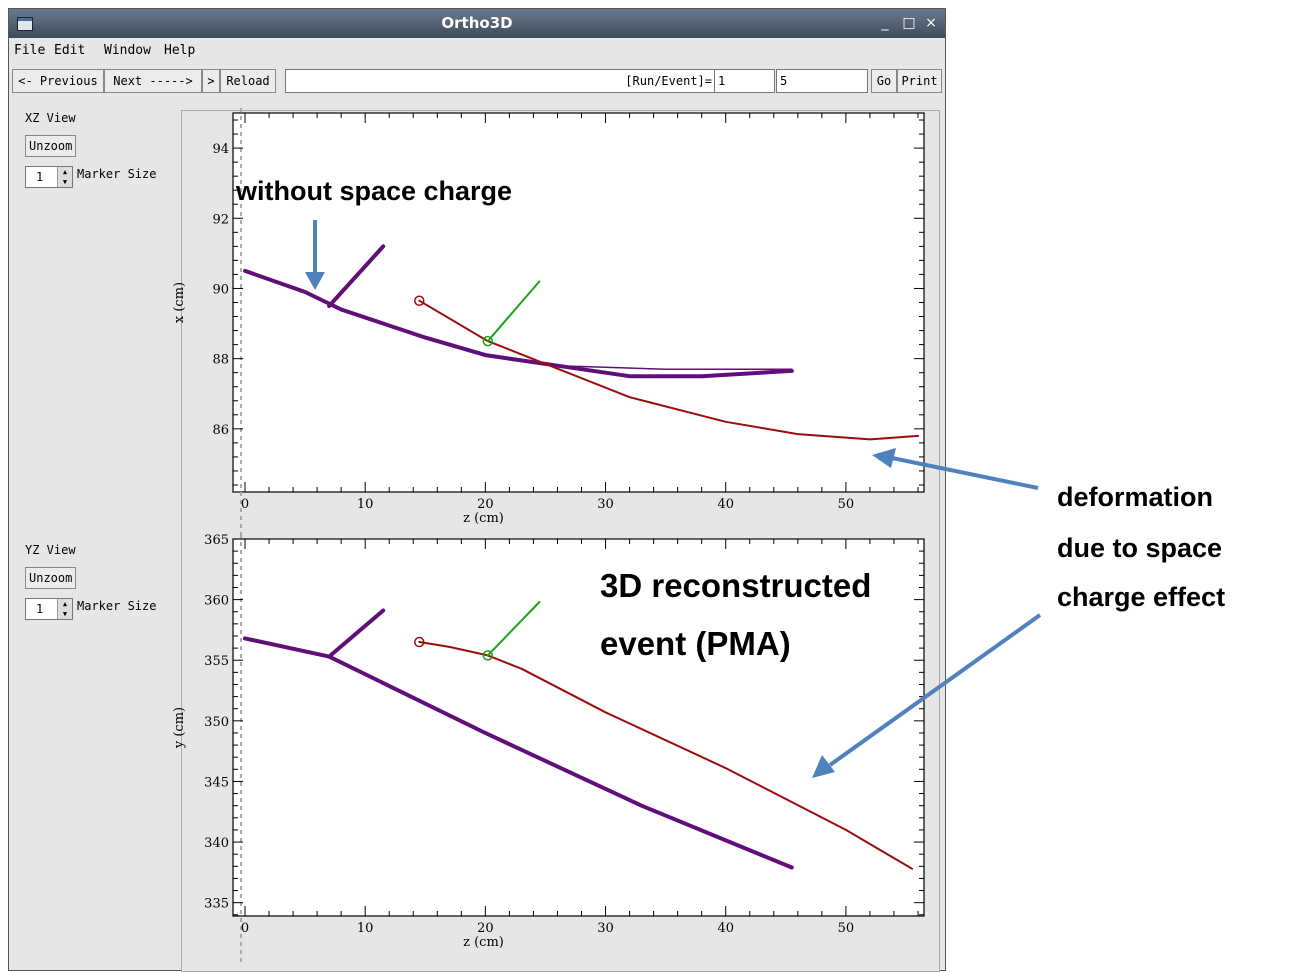 The image size is (1295, 972). What do you see at coordinates (725, 928) in the screenshot?
I see `yz-view-xtick-label: 40` at bounding box center [725, 928].